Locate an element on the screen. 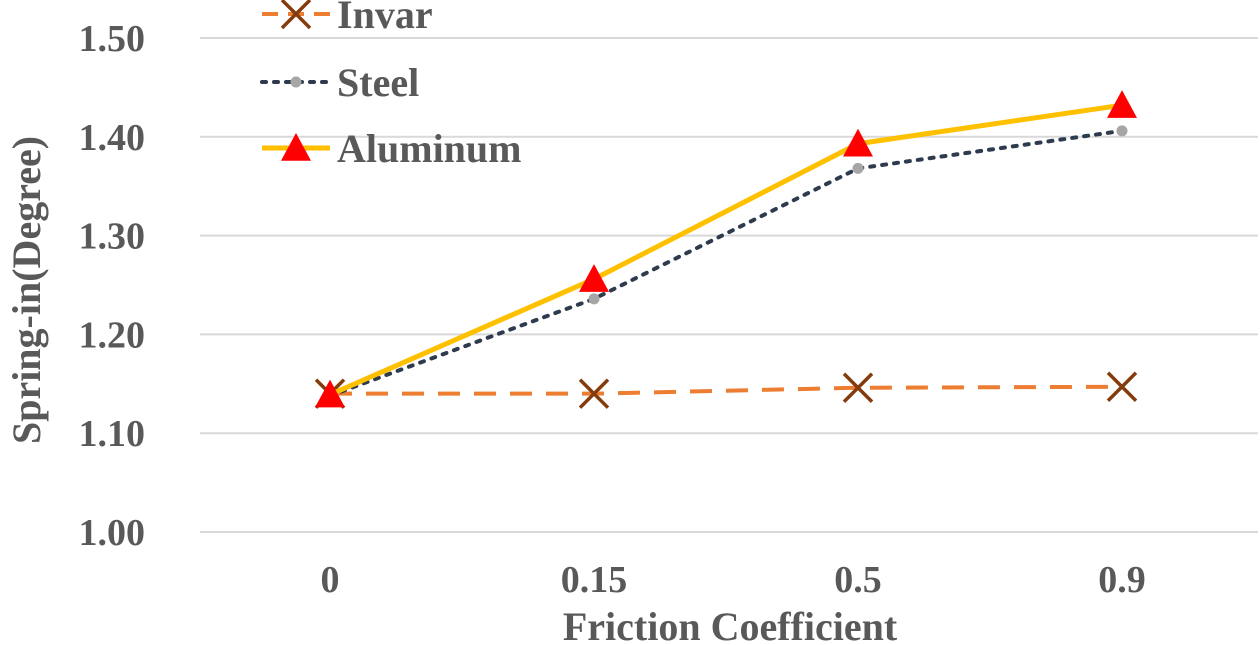 The image size is (1260, 645). series-line is located at coordinates (726, 390).